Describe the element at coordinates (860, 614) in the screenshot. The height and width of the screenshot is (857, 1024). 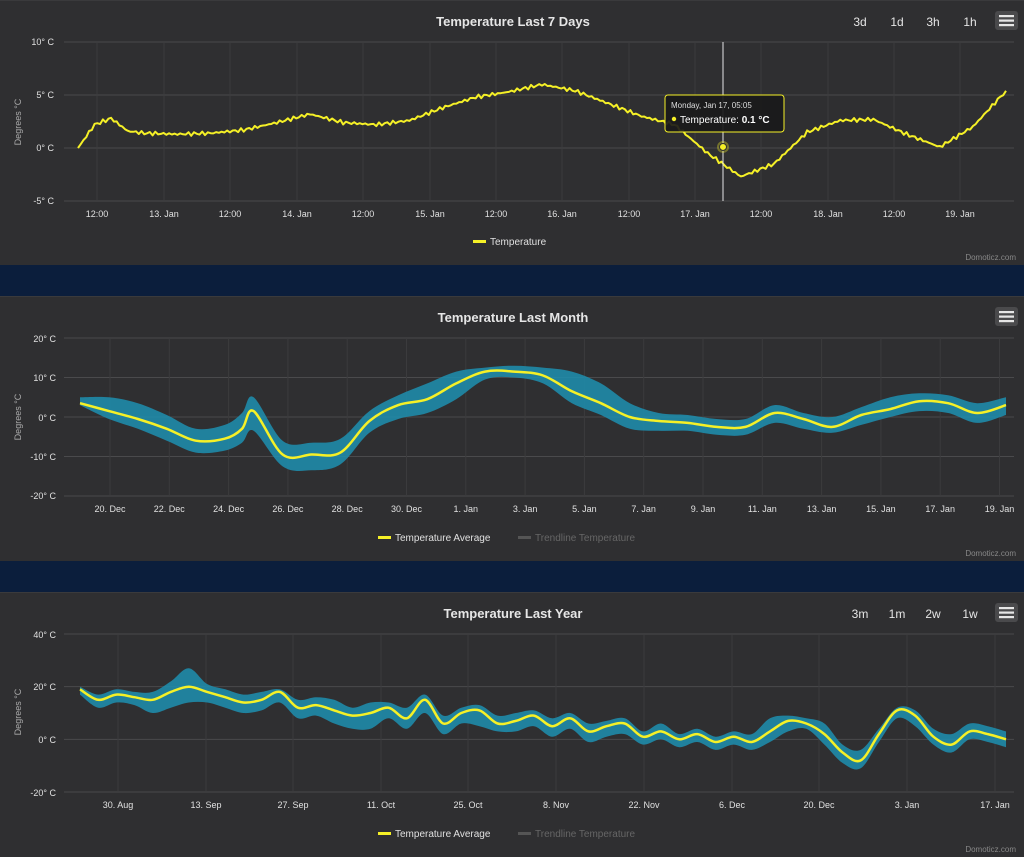
I see `range-button-3m: 3m` at that location.